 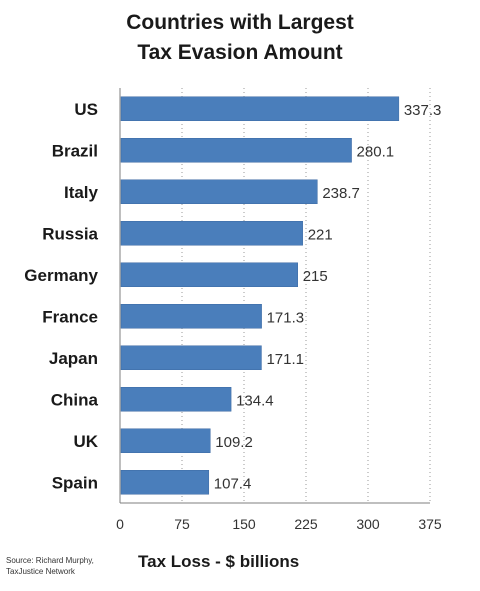 What do you see at coordinates (191, 357) in the screenshot?
I see `bar-japan` at bounding box center [191, 357].